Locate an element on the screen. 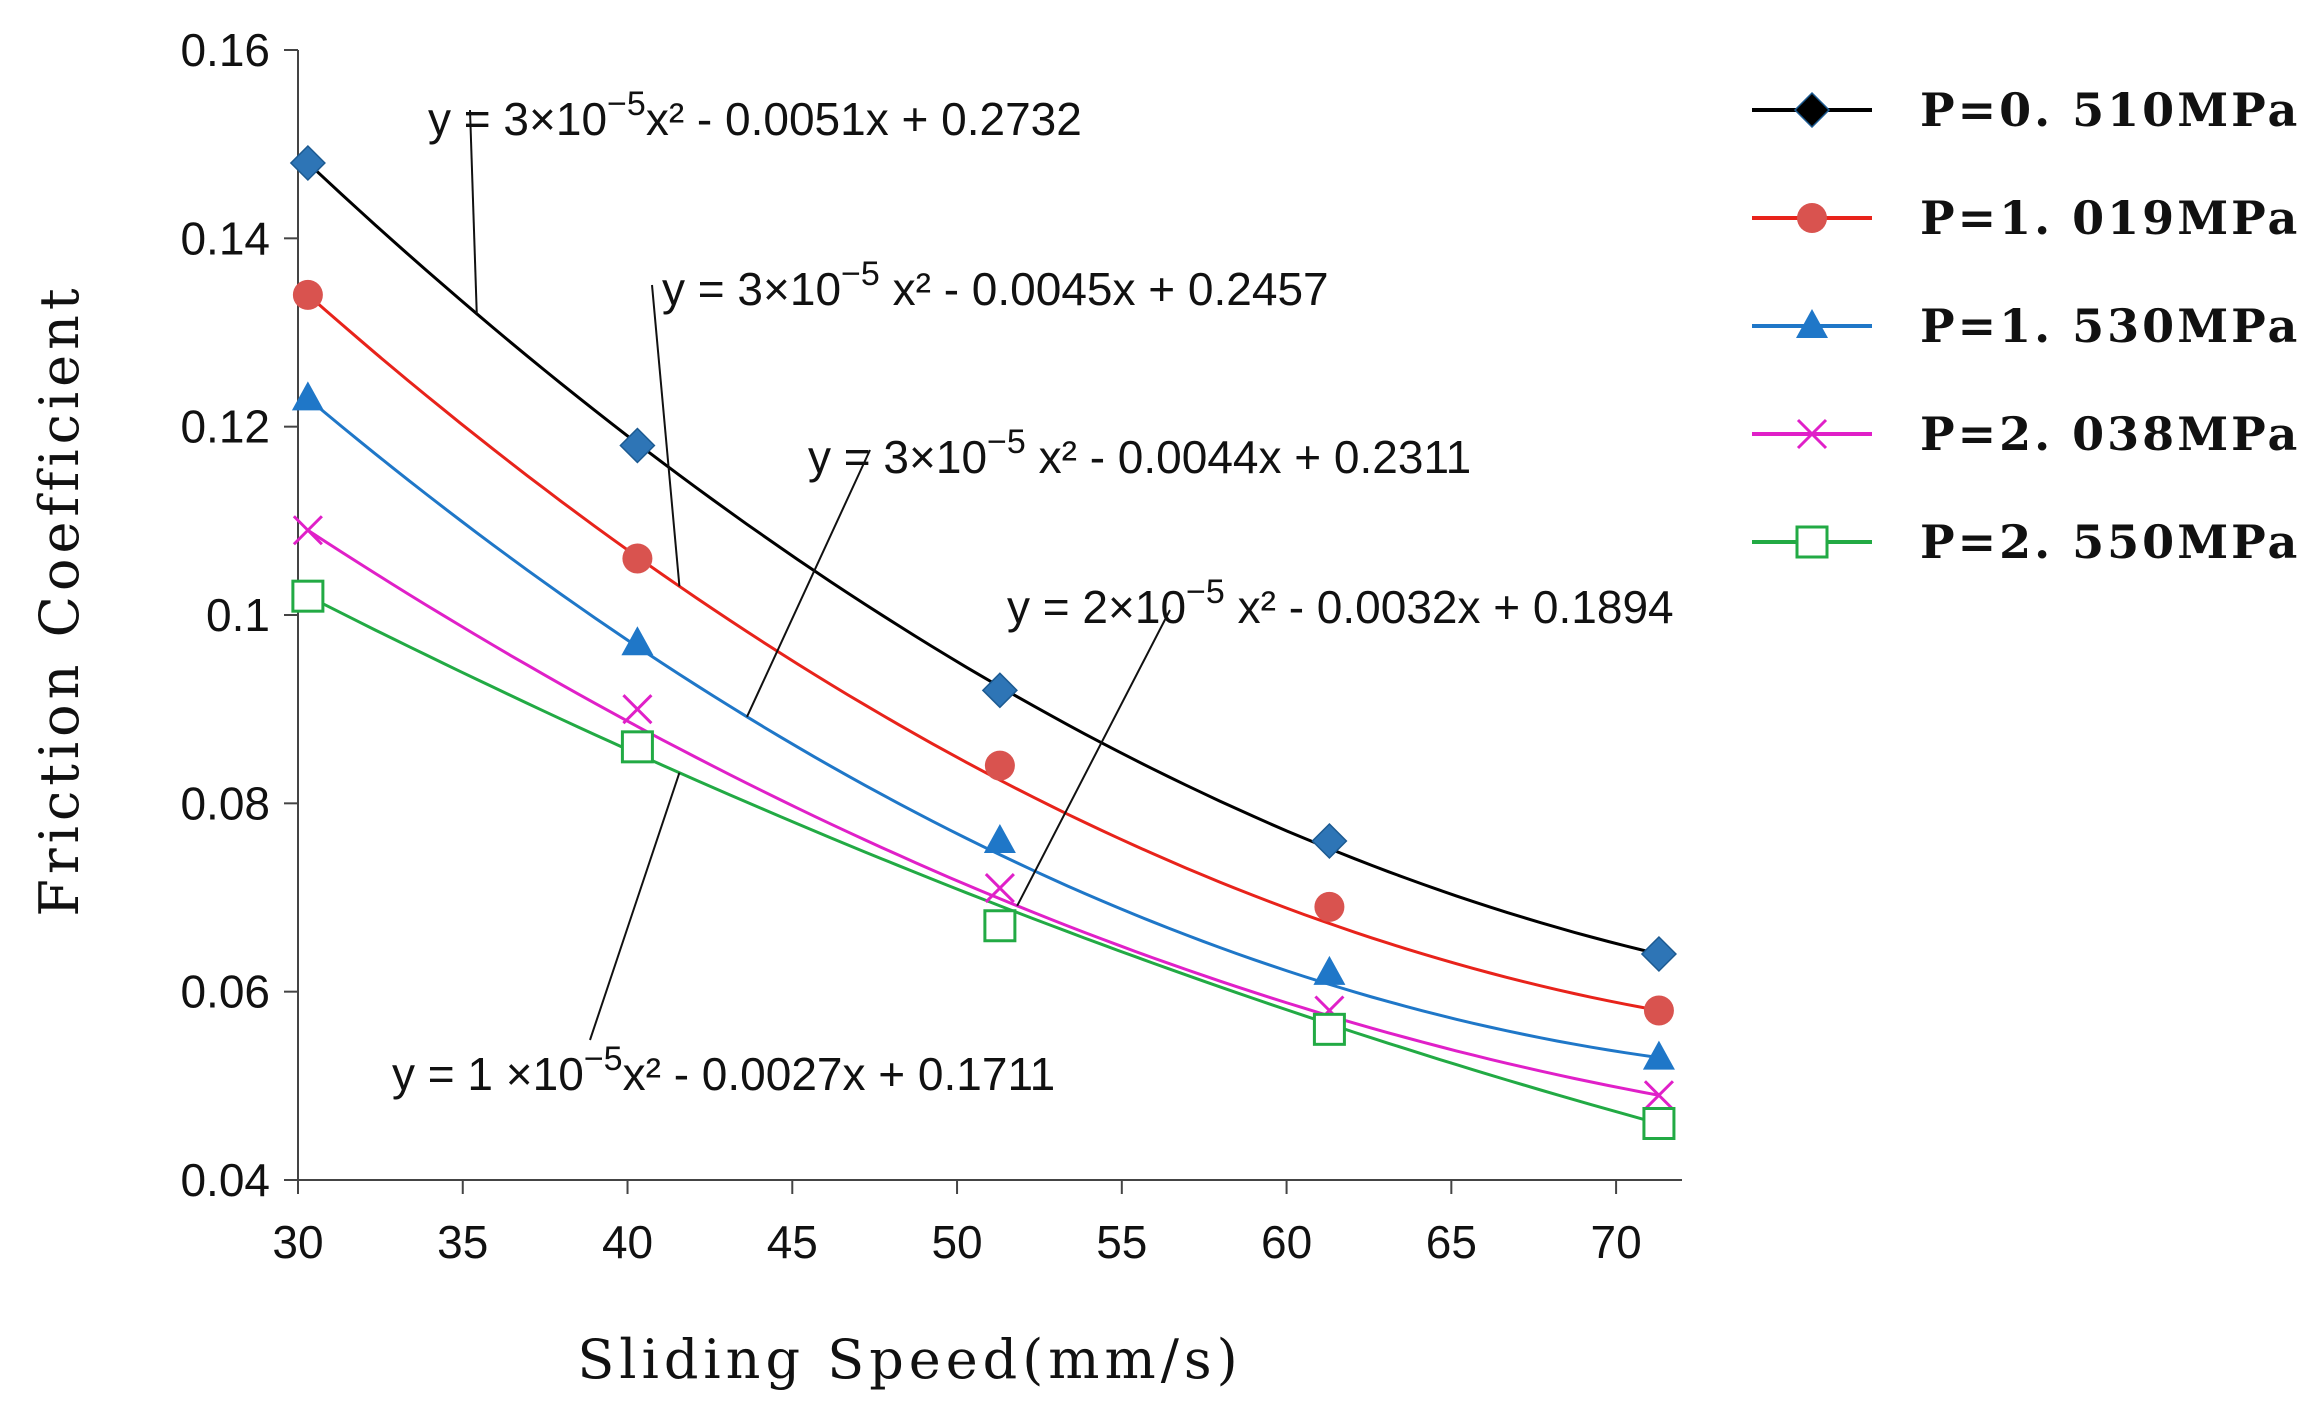 This screenshot has height=1420, width=2305. fit-equation-series-5: y = 1 ×10−5x² - 0.0027x + 0.1711 is located at coordinates (723, 1070).